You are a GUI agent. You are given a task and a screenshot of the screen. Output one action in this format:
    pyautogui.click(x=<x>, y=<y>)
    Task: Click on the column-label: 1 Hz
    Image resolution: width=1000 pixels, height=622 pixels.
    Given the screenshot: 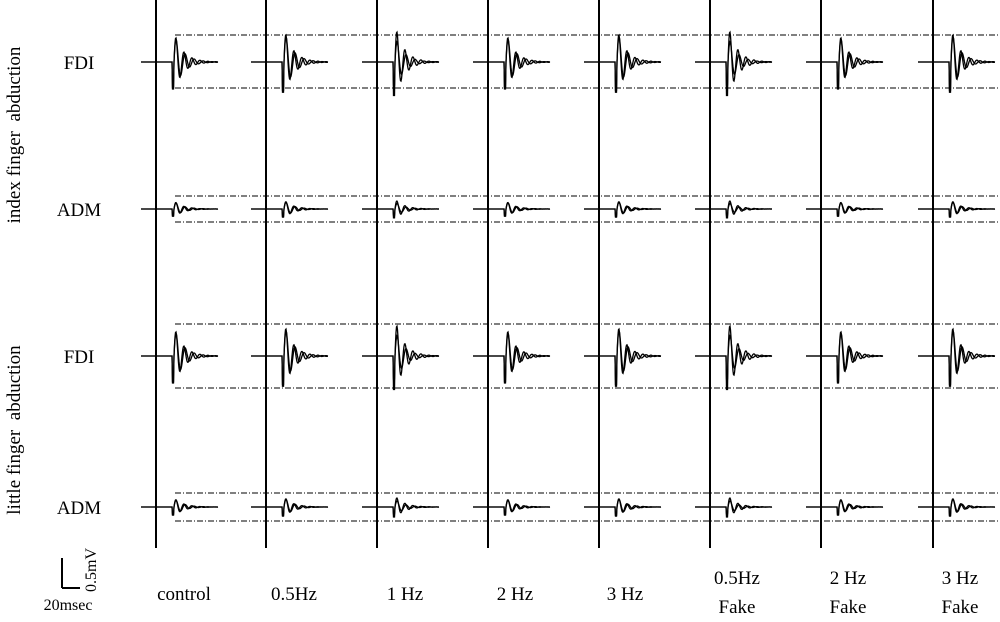 What is the action you would take?
    pyautogui.click(x=405, y=594)
    